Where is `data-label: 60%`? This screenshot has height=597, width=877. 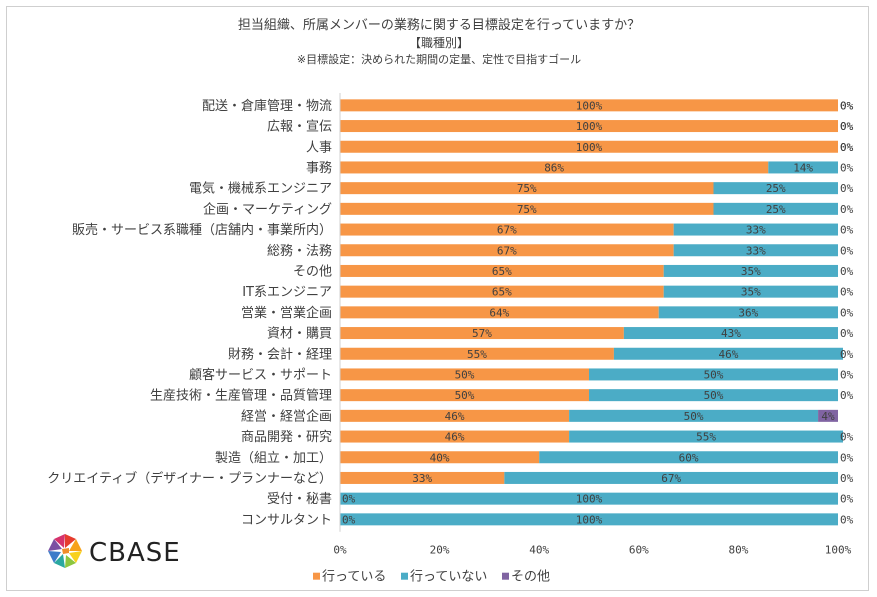 data-label: 60% is located at coordinates (689, 457).